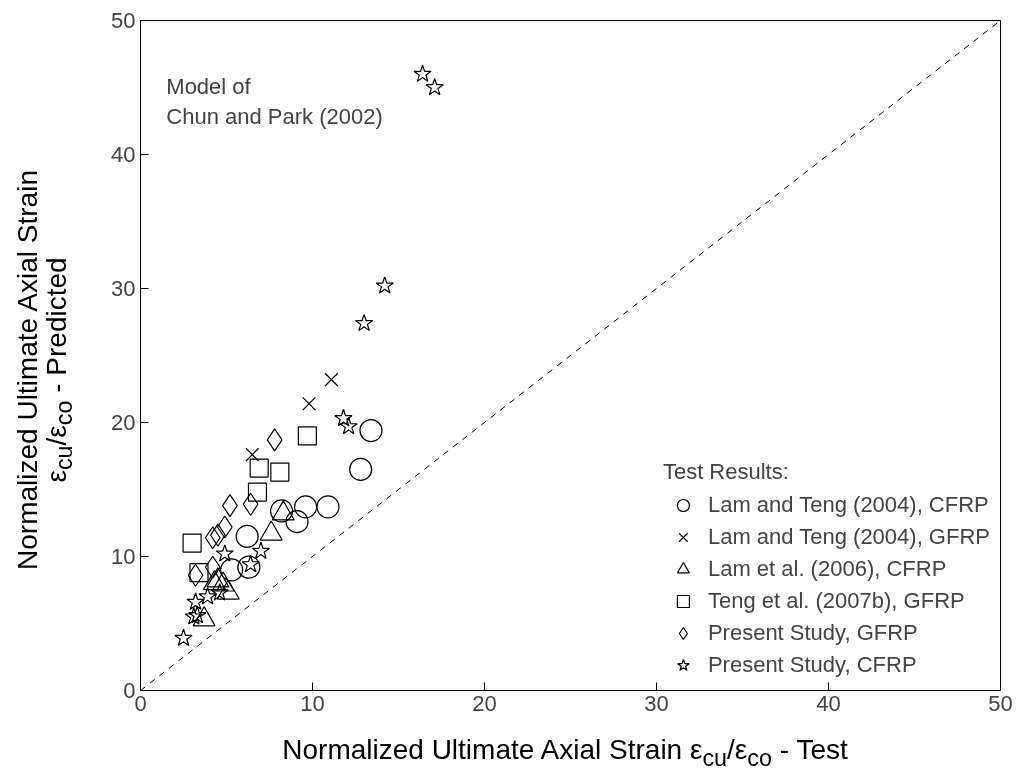 This screenshot has width=1026, height=783. Describe the element at coordinates (656, 703) in the screenshot. I see `x-tick-label: 30` at that location.